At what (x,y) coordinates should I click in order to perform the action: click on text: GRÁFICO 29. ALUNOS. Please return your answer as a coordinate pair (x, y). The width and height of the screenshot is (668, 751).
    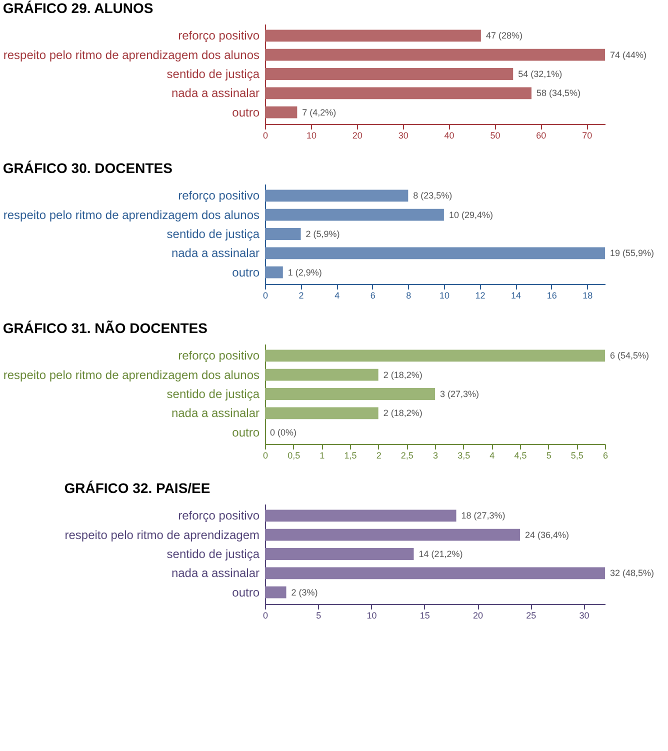
    Looking at the image, I should click on (78, 8).